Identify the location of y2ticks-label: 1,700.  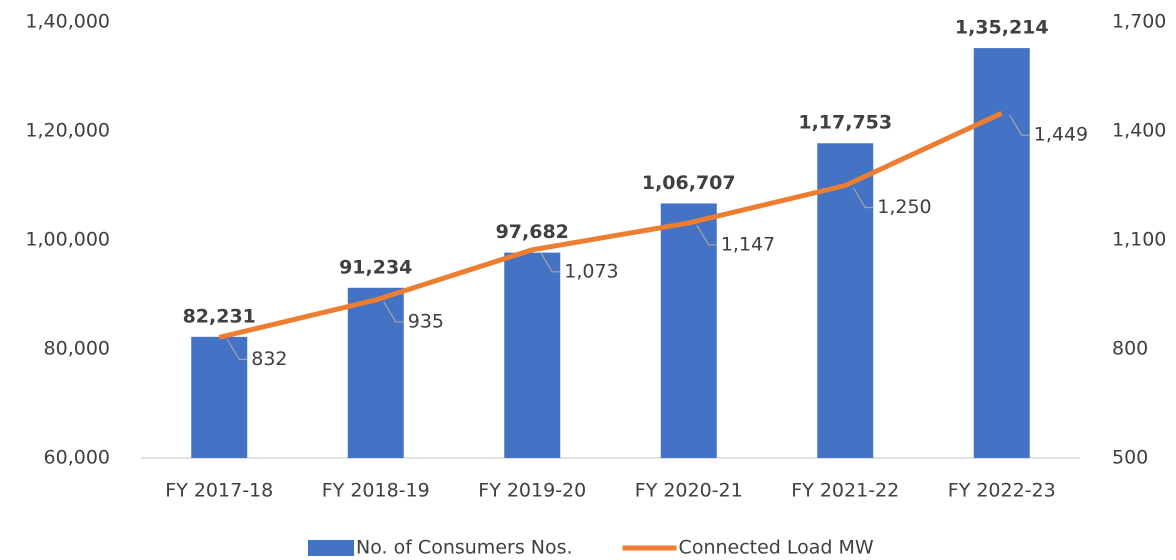
(1139, 22).